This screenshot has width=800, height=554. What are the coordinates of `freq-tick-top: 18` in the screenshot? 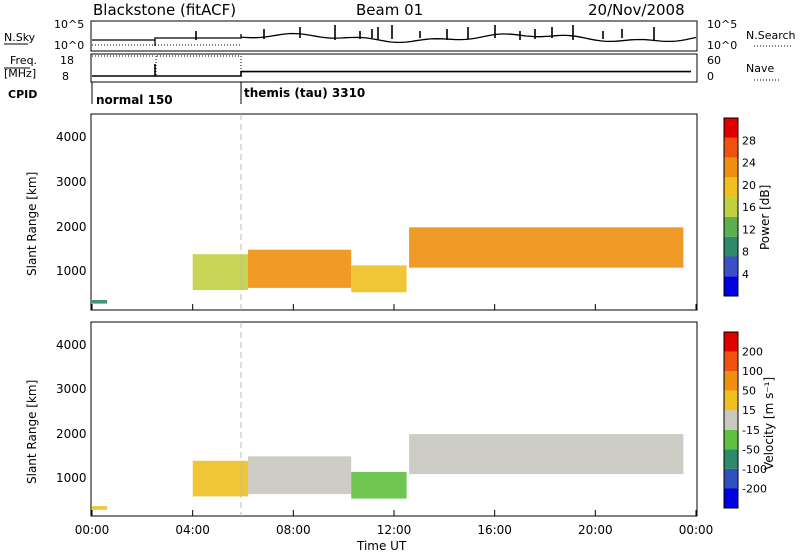 It's located at (67, 60).